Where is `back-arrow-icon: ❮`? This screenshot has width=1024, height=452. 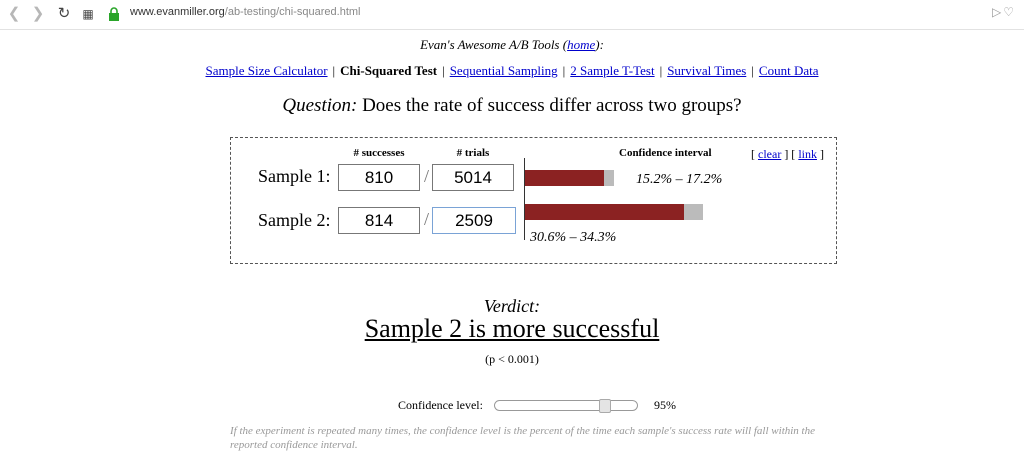 back-arrow-icon: ❮ is located at coordinates (14, 13).